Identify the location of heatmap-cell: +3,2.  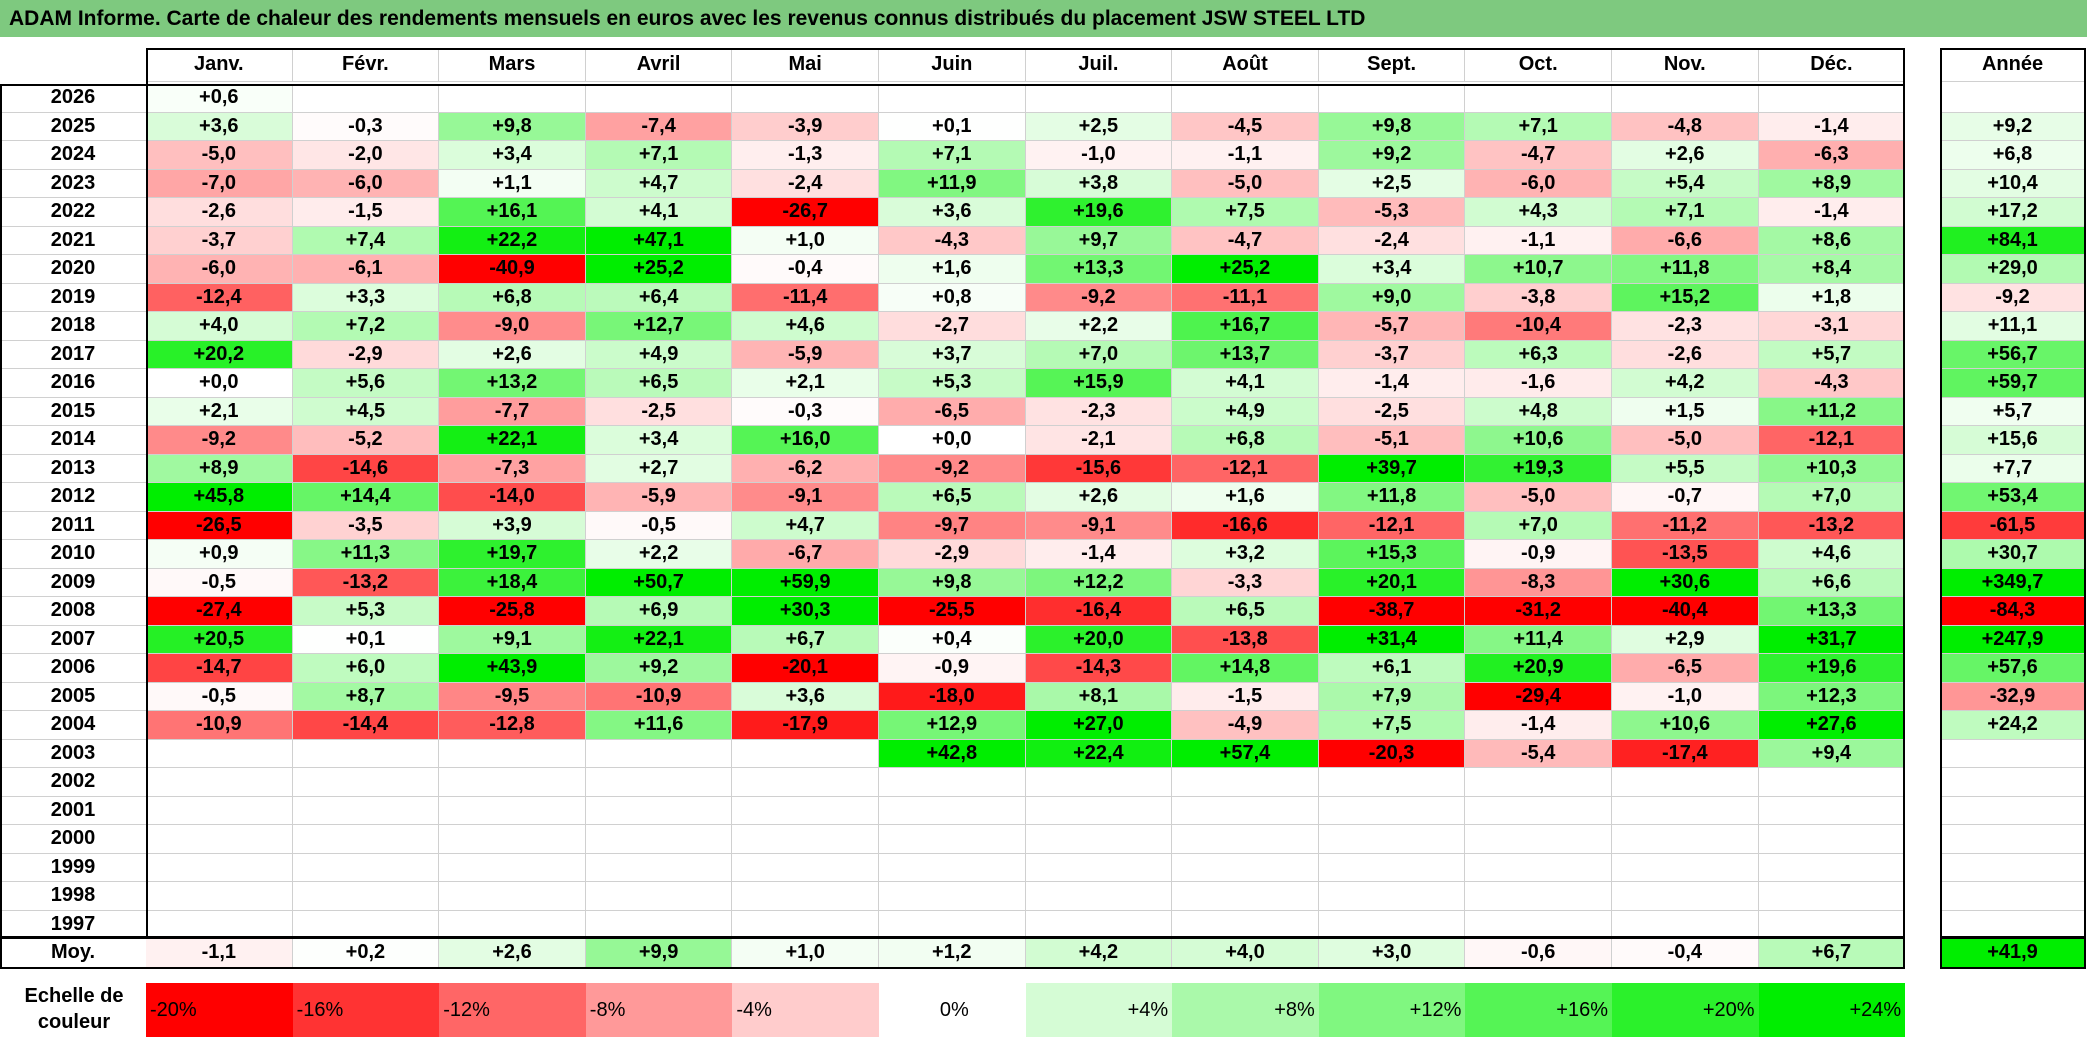
(1245, 554).